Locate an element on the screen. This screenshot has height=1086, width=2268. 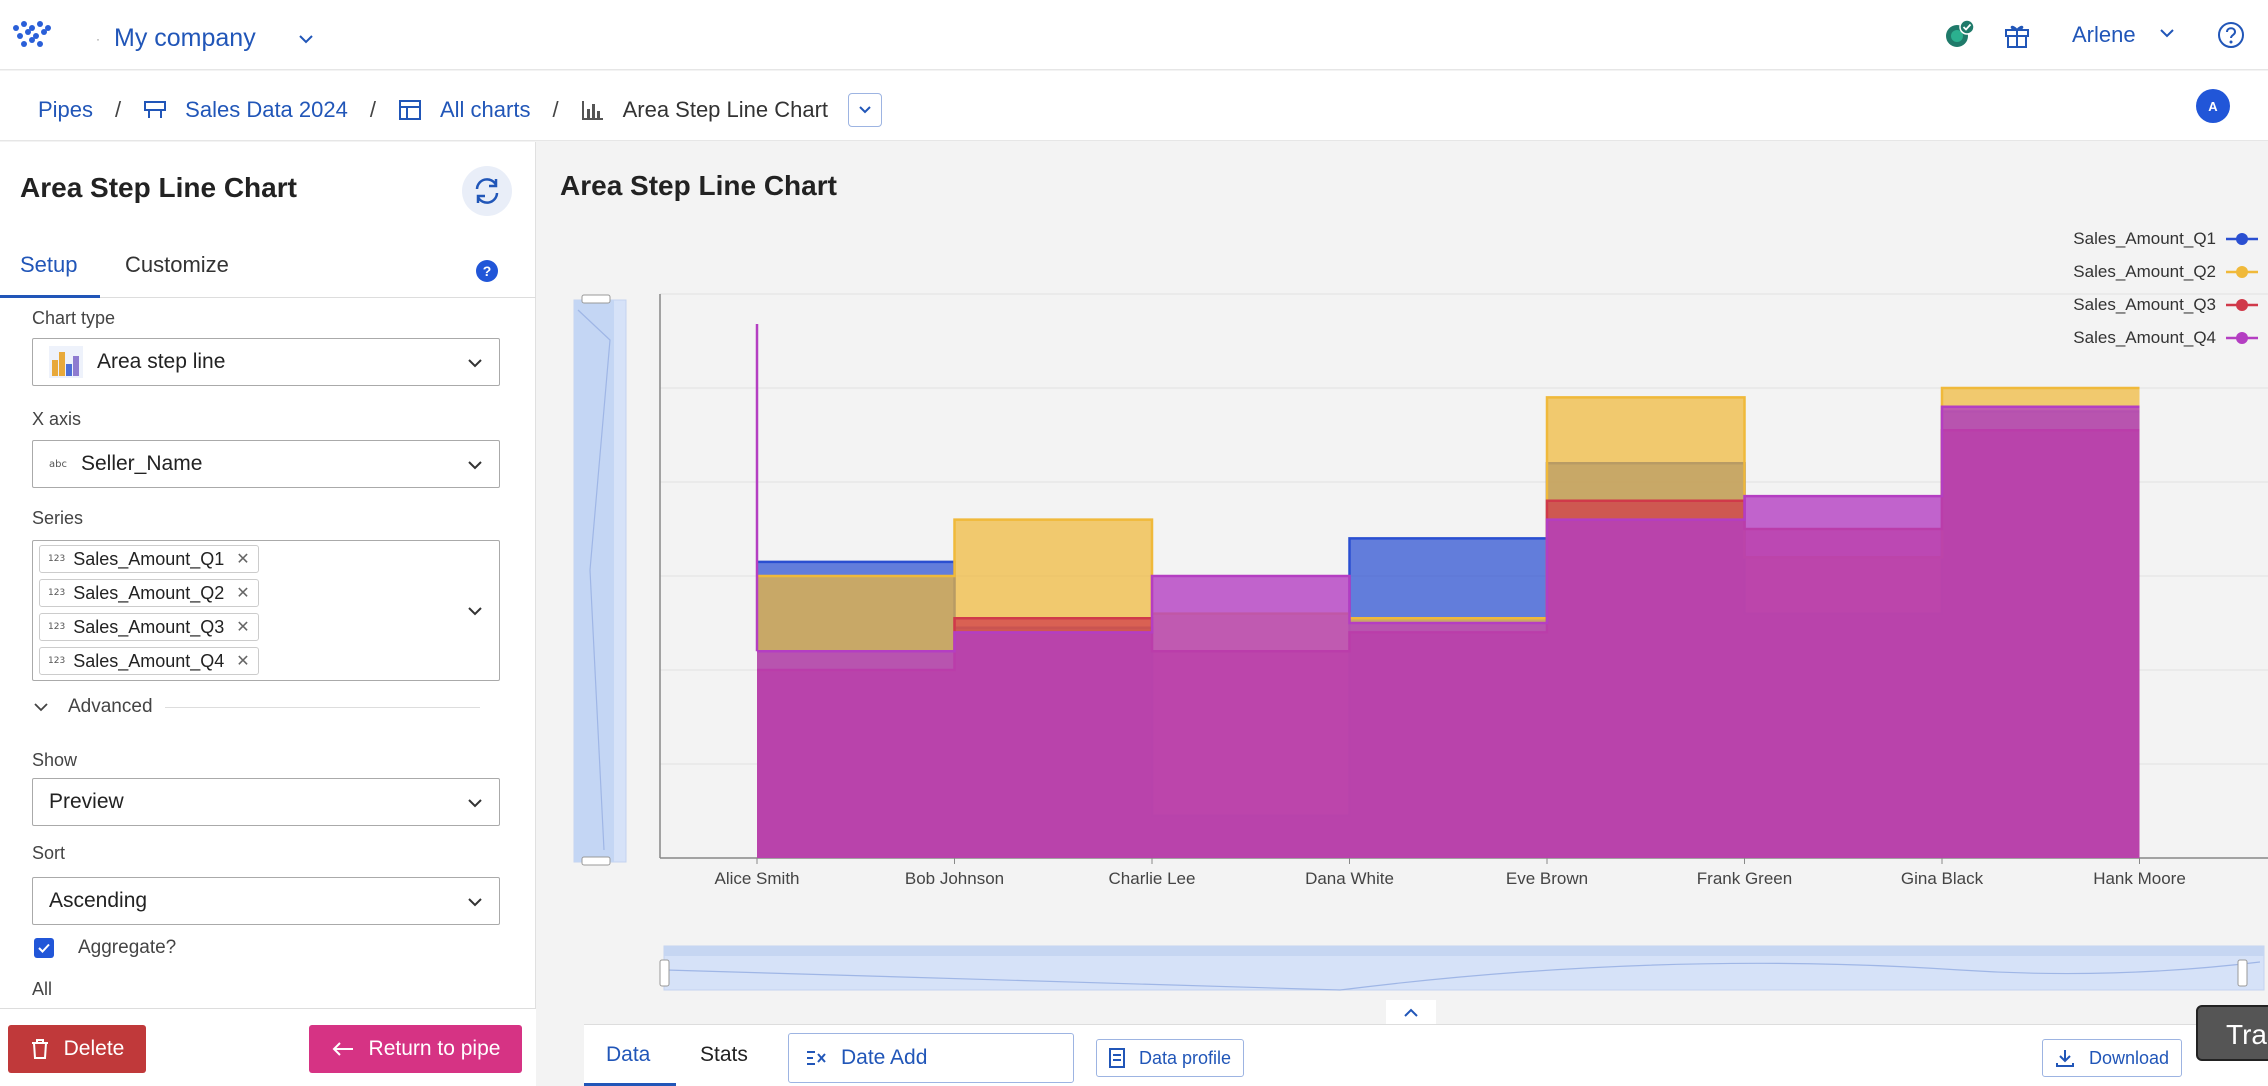
status-check-icon is located at coordinates (1959, 35).